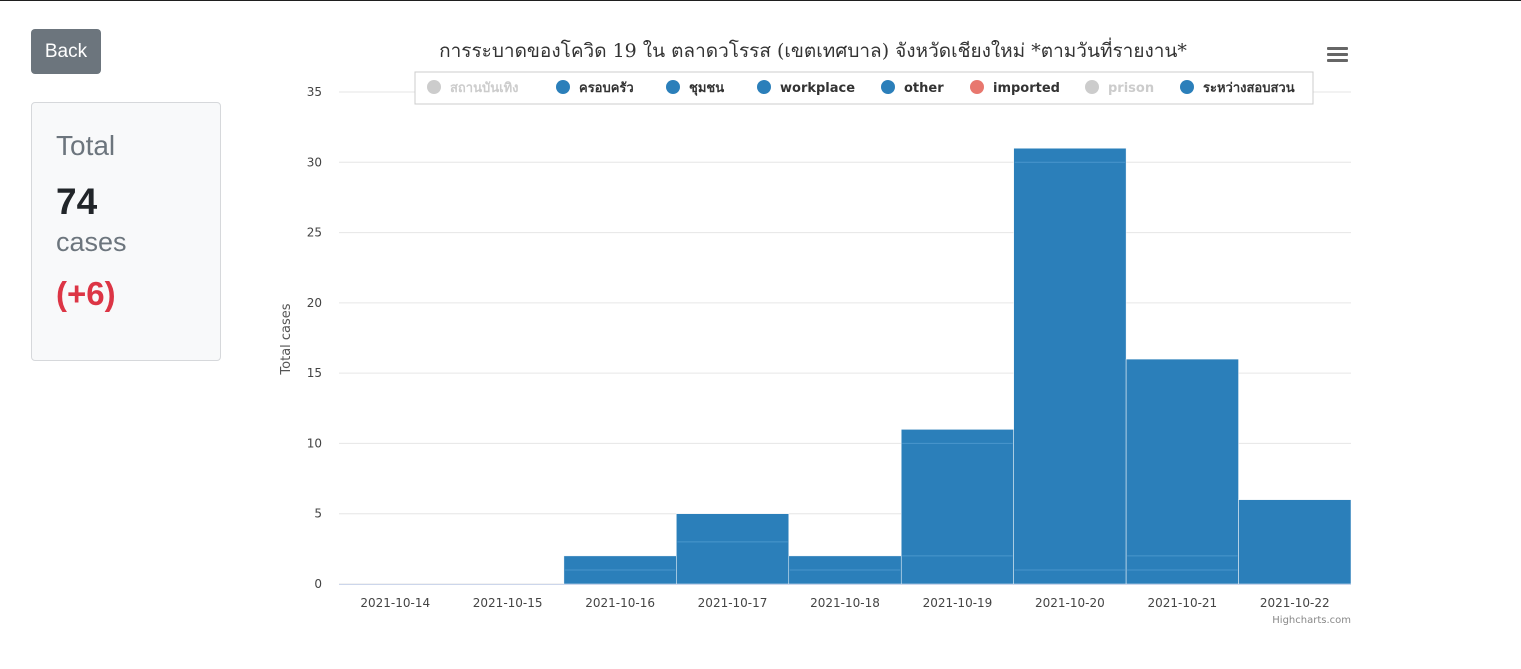  I want to click on legend-label: สถานบันเทิง, so click(484, 88).